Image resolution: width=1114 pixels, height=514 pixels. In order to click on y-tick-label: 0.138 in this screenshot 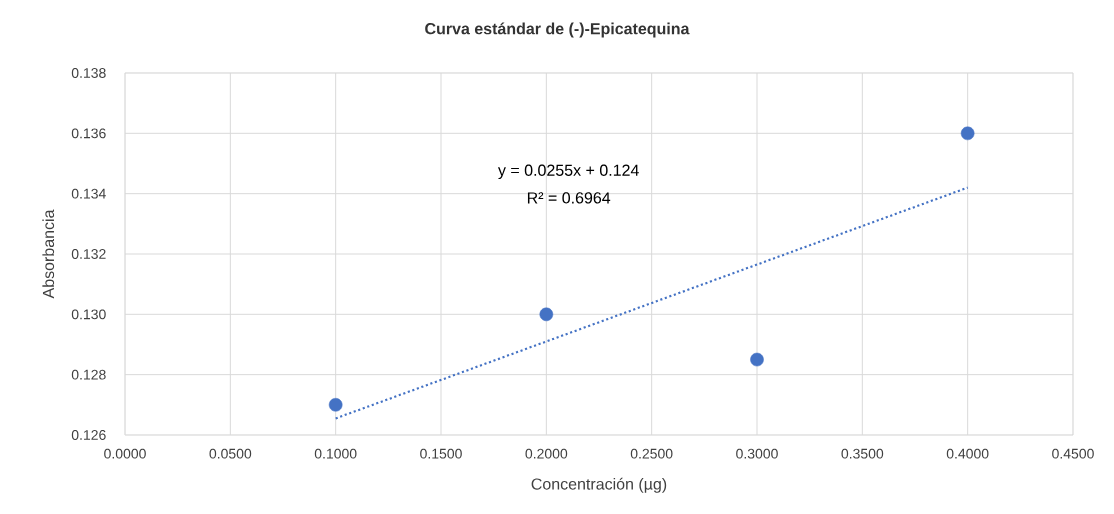, I will do `click(88, 73)`.